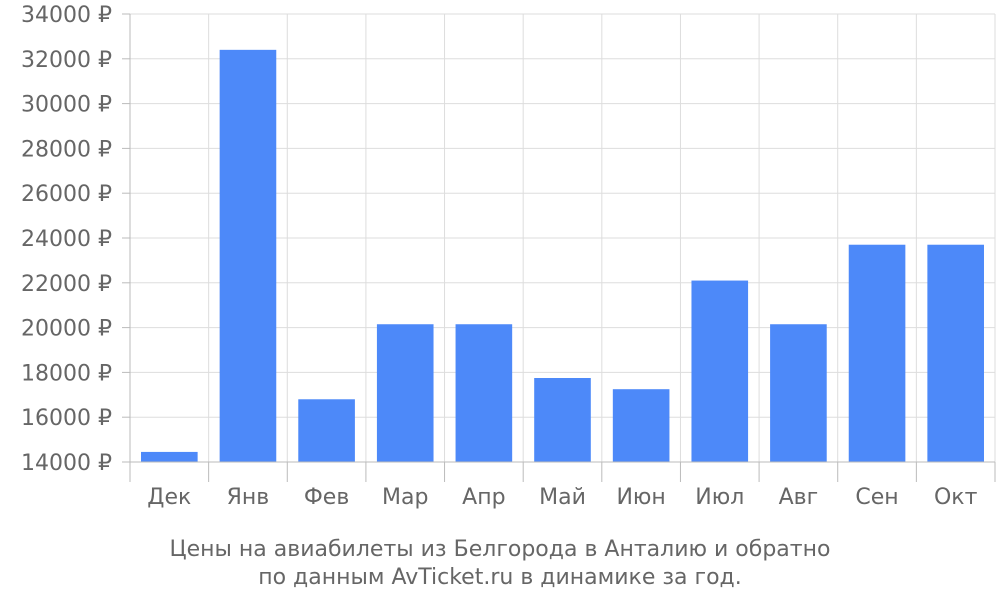 Image resolution: width=1000 pixels, height=600 pixels. Describe the element at coordinates (66, 15) in the screenshot. I see `y-tick-label: 34000 ₽` at that location.